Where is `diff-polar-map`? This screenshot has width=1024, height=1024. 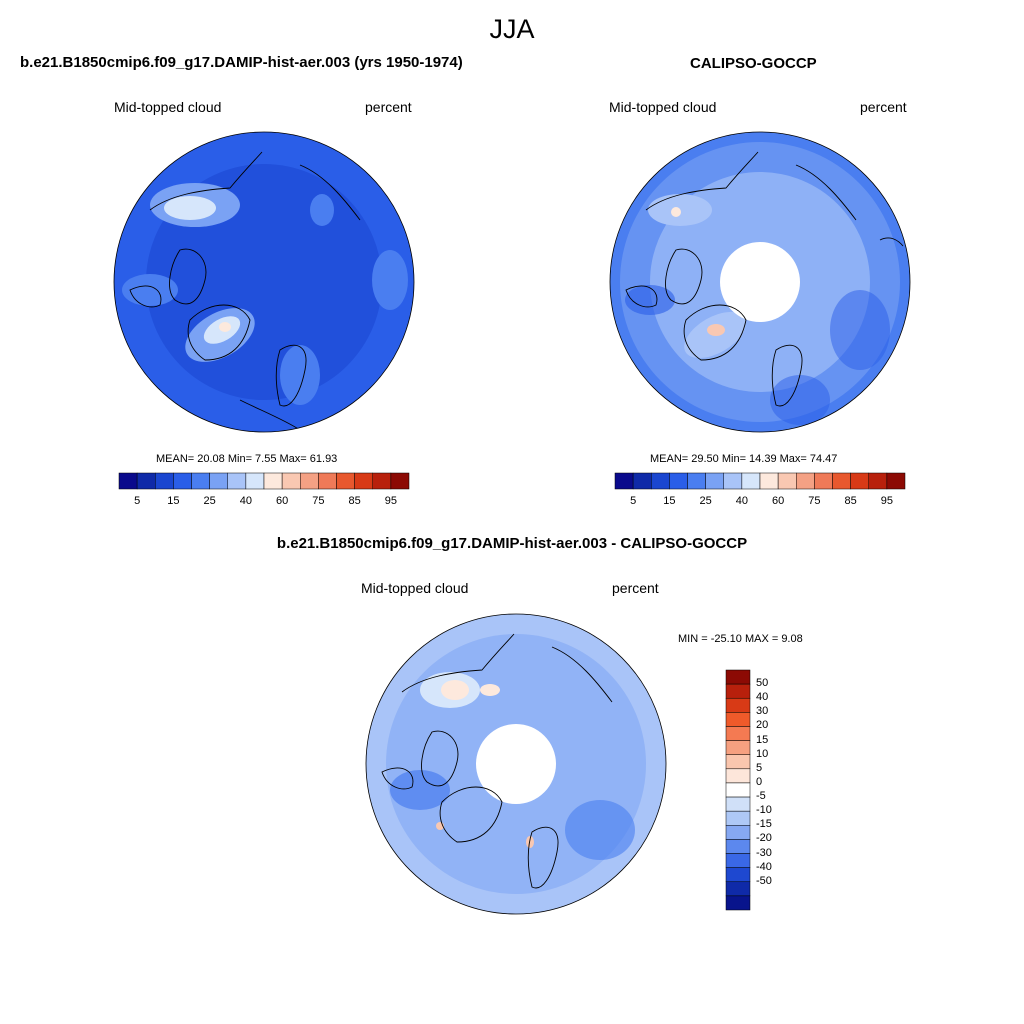
diff-polar-map is located at coordinates (516, 764).